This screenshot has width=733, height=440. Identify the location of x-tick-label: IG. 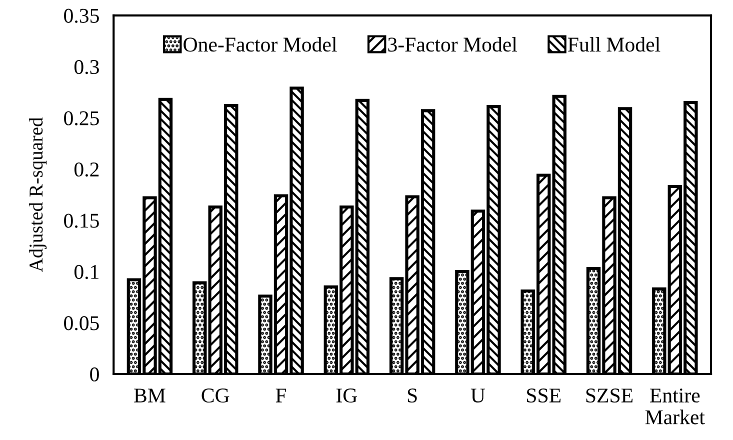
(347, 395).